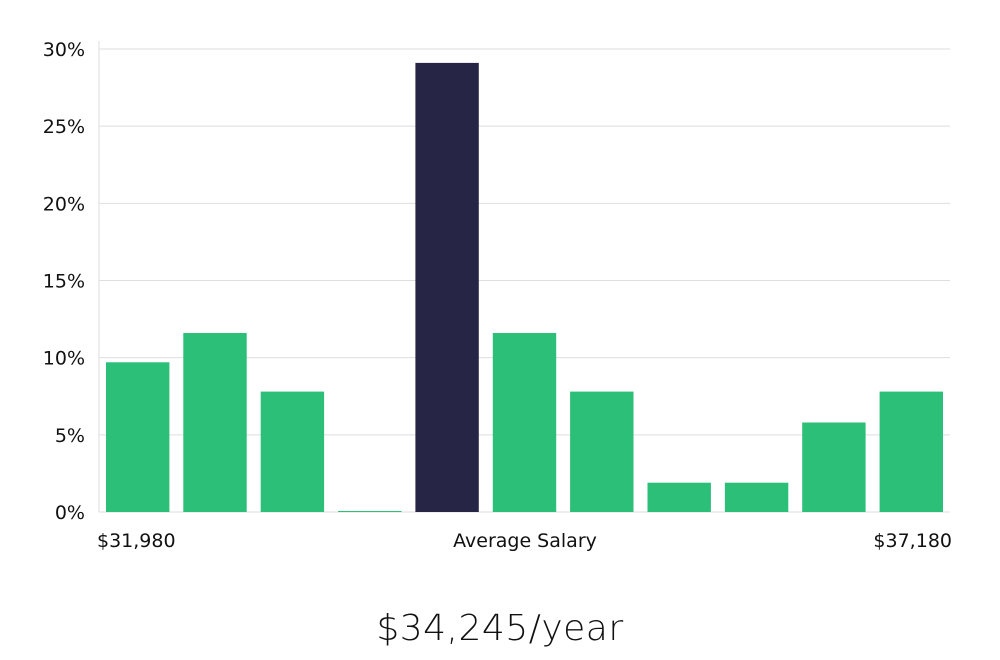 This screenshot has width=1000, height=660. Describe the element at coordinates (912, 541) in the screenshot. I see `x-label-max-salary: $37,180` at that location.